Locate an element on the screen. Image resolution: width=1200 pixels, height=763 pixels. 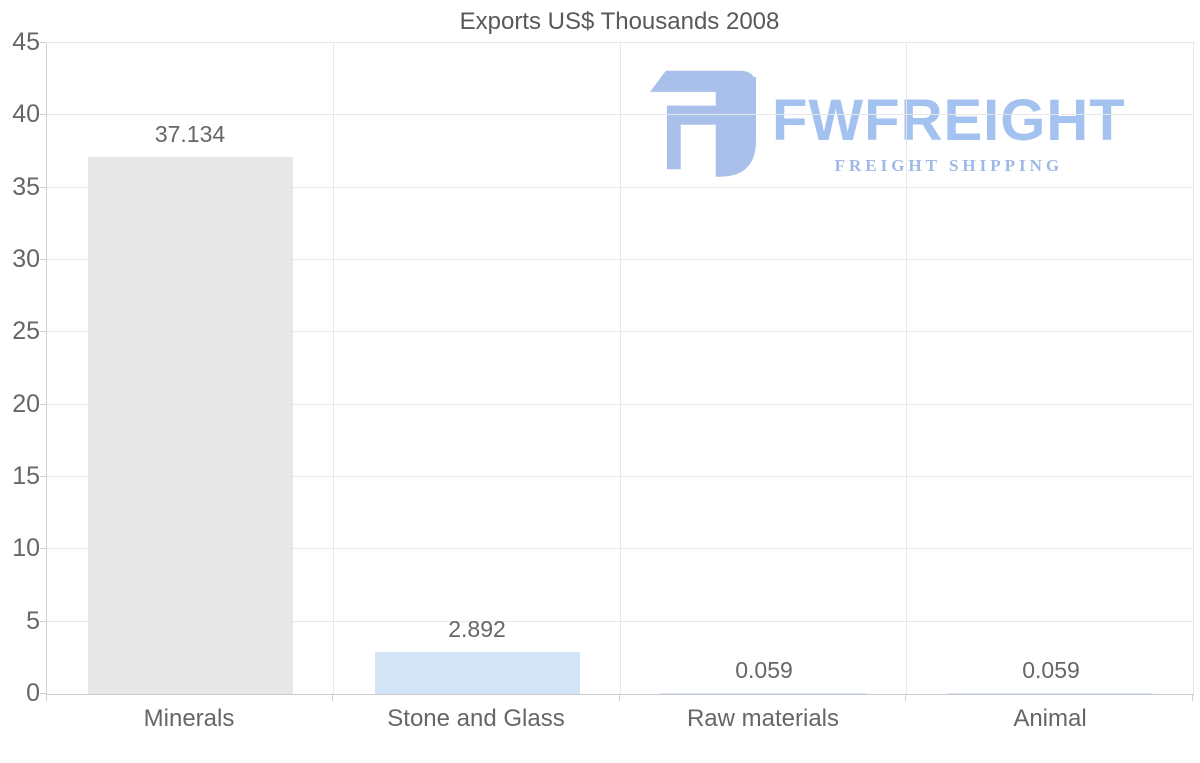
y-axis-tick-label: 45 is located at coordinates (26, 42).